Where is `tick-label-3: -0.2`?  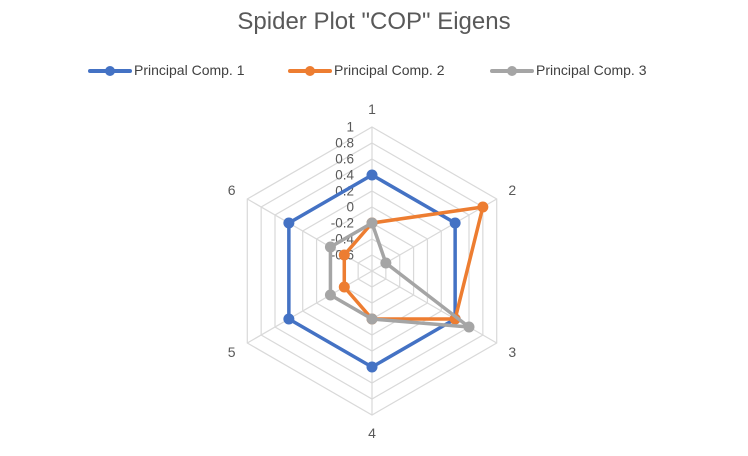 tick-label-3: -0.2 is located at coordinates (342, 223).